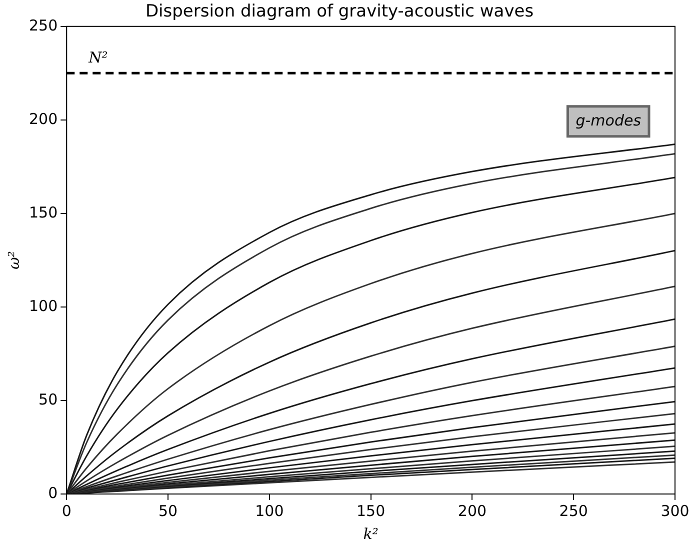 Image resolution: width=695 pixels, height=546 pixels. What do you see at coordinates (43, 212) in the screenshot?
I see `y-tick-label: 150` at bounding box center [43, 212].